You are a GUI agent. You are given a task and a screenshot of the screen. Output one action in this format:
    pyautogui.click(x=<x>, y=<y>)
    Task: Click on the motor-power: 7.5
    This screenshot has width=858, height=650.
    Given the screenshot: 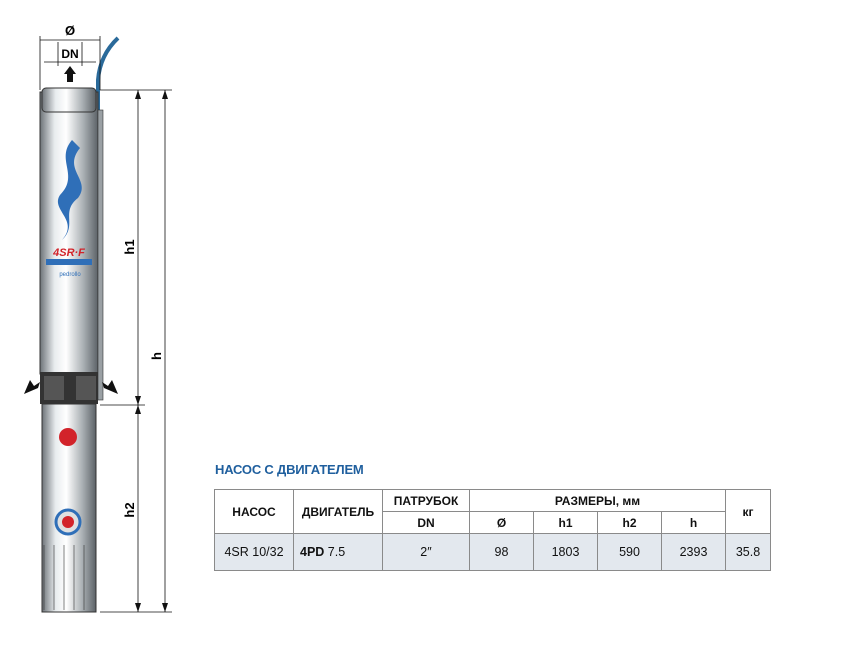 What is the action you would take?
    pyautogui.click(x=335, y=552)
    